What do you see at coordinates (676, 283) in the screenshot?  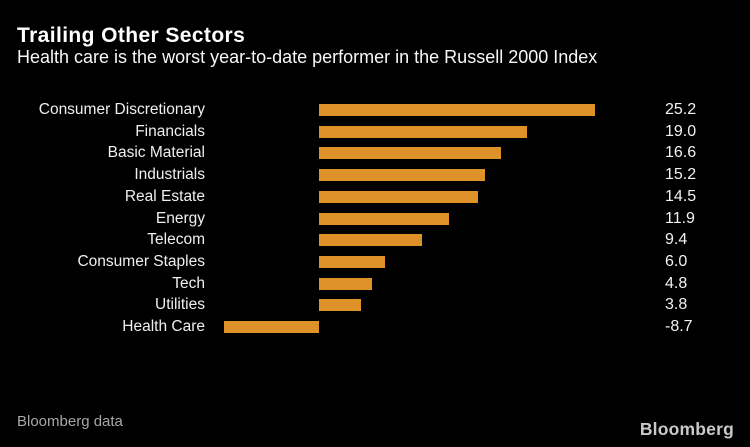 I see `value-label: 4.8` at bounding box center [676, 283].